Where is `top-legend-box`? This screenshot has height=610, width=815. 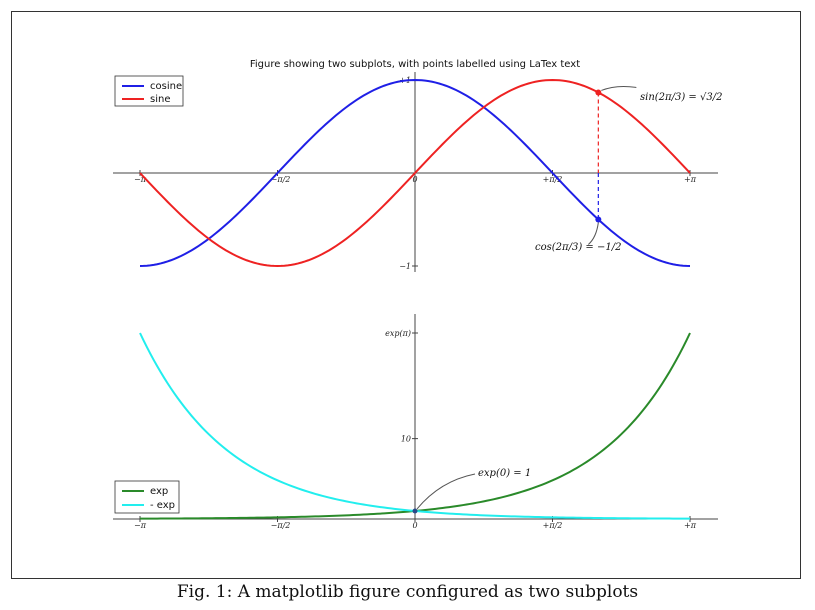
top-legend-box is located at coordinates (149, 91).